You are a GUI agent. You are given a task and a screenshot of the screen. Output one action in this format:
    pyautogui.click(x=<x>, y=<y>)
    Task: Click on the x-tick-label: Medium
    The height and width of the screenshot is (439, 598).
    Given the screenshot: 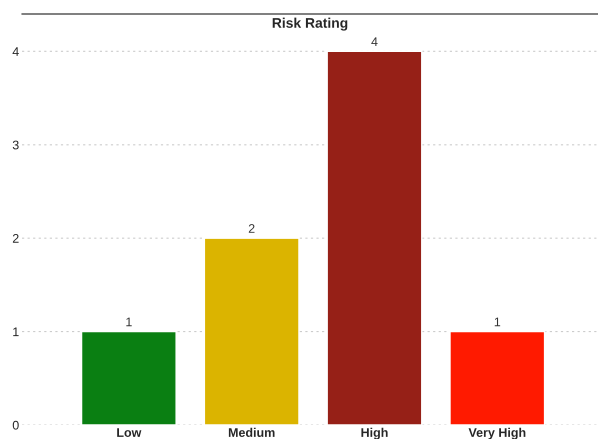 What is the action you would take?
    pyautogui.click(x=251, y=432)
    